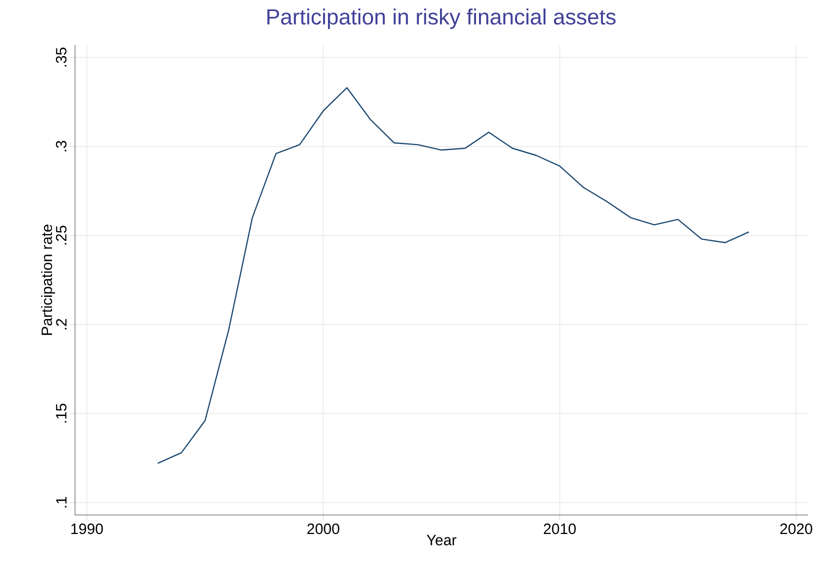  What do you see at coordinates (441, 18) in the screenshot?
I see `chart-title: Participation in risky financial assets` at bounding box center [441, 18].